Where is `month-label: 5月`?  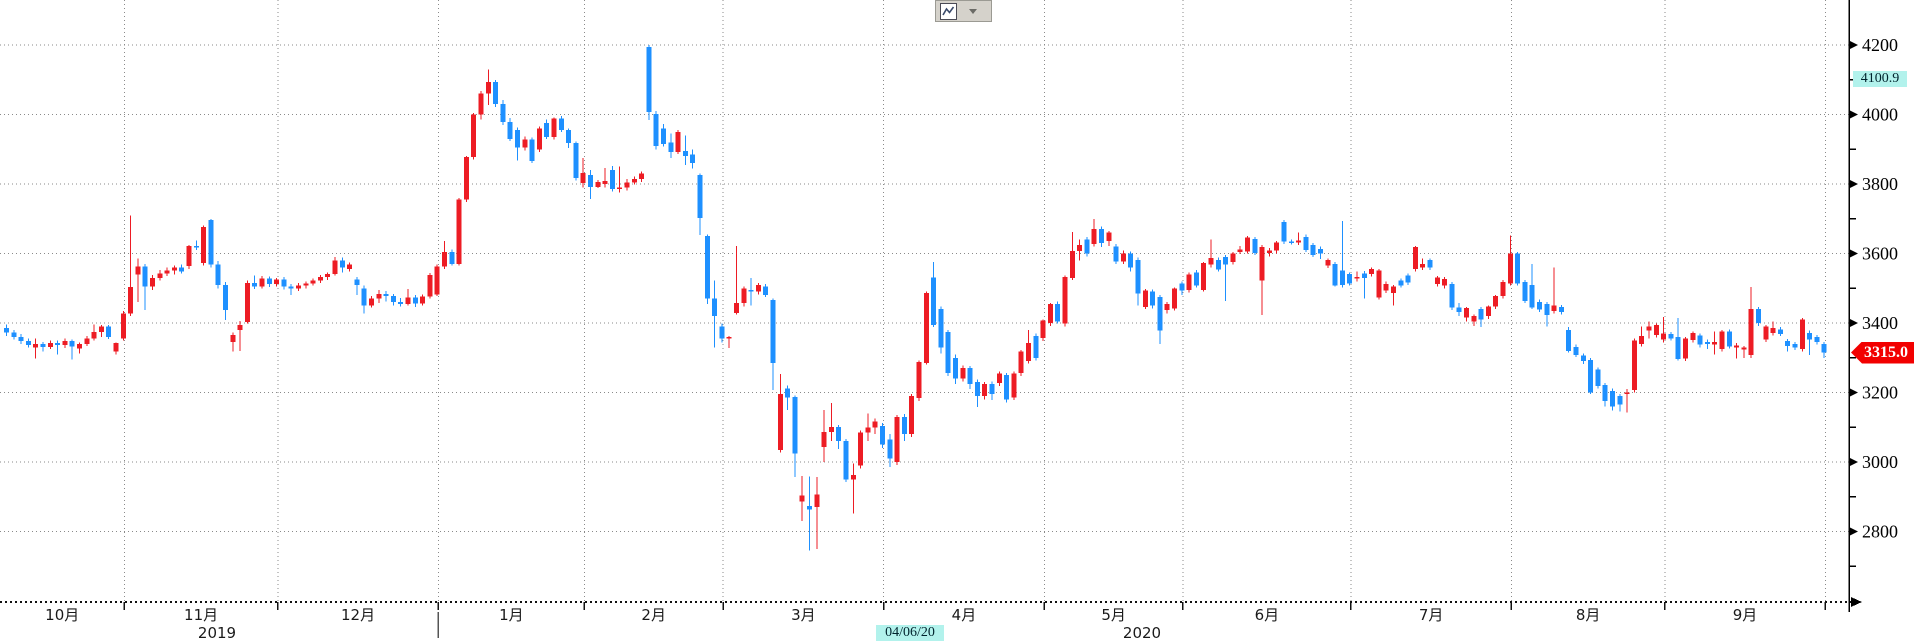
month-label: 5月 is located at coordinates (1113, 615).